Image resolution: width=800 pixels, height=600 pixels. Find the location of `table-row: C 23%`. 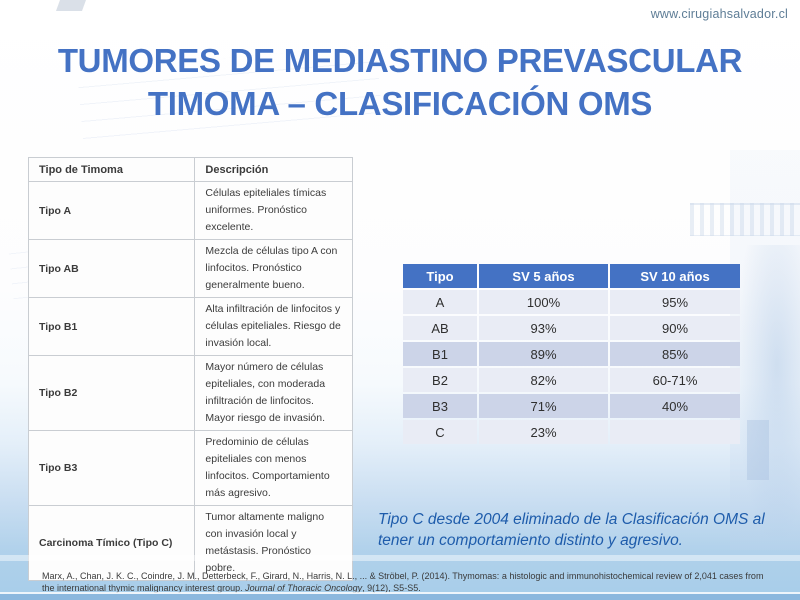

table-row: C 23% is located at coordinates (571, 432).